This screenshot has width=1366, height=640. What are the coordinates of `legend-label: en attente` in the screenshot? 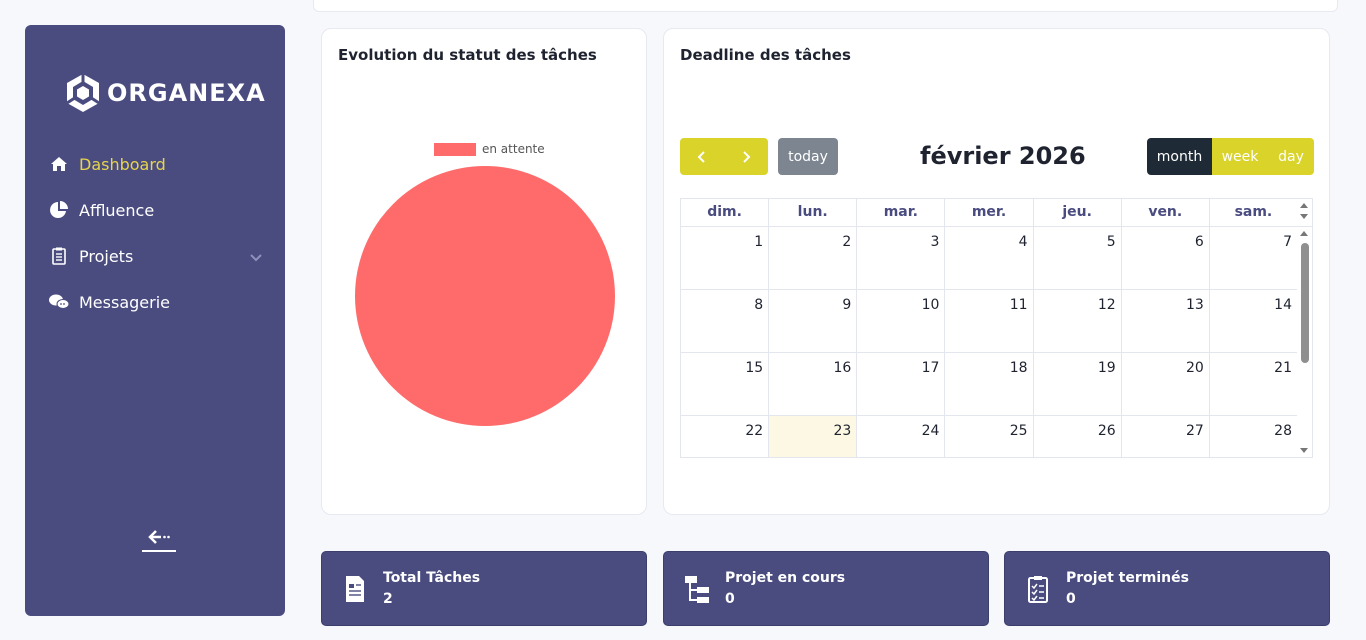 It's located at (513, 149).